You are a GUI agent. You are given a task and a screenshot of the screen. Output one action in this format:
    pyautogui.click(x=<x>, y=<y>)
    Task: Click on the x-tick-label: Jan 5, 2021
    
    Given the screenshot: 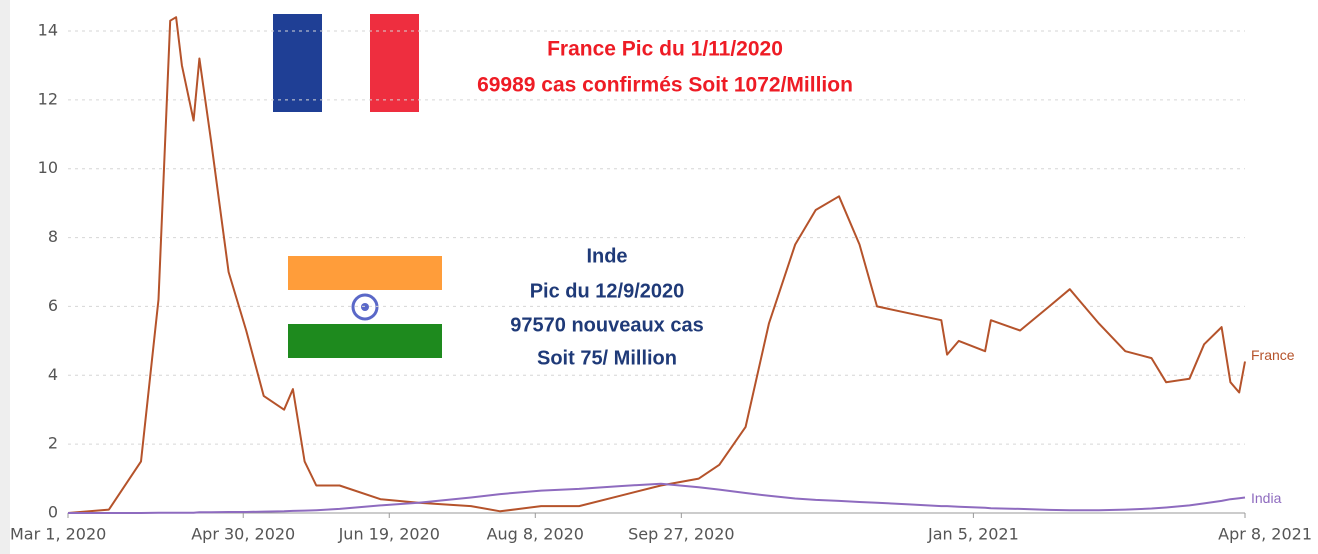 What is the action you would take?
    pyautogui.click(x=973, y=534)
    